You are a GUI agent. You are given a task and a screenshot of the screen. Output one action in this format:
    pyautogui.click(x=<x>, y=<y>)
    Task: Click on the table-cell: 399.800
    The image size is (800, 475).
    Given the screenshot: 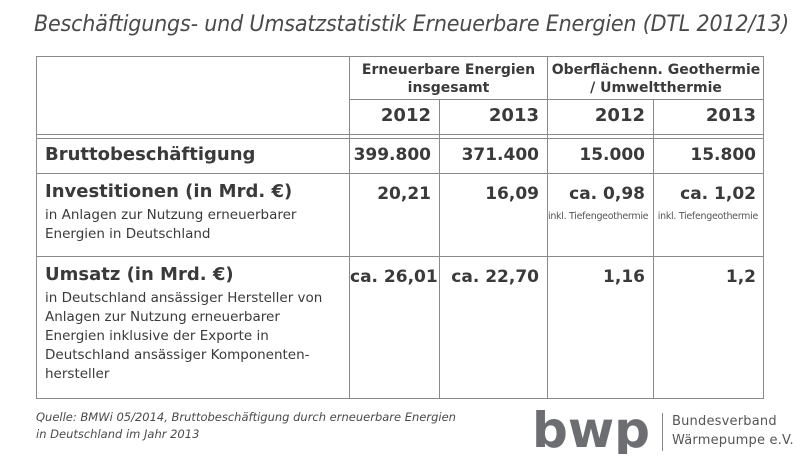 What is the action you would take?
    pyautogui.click(x=392, y=155)
    